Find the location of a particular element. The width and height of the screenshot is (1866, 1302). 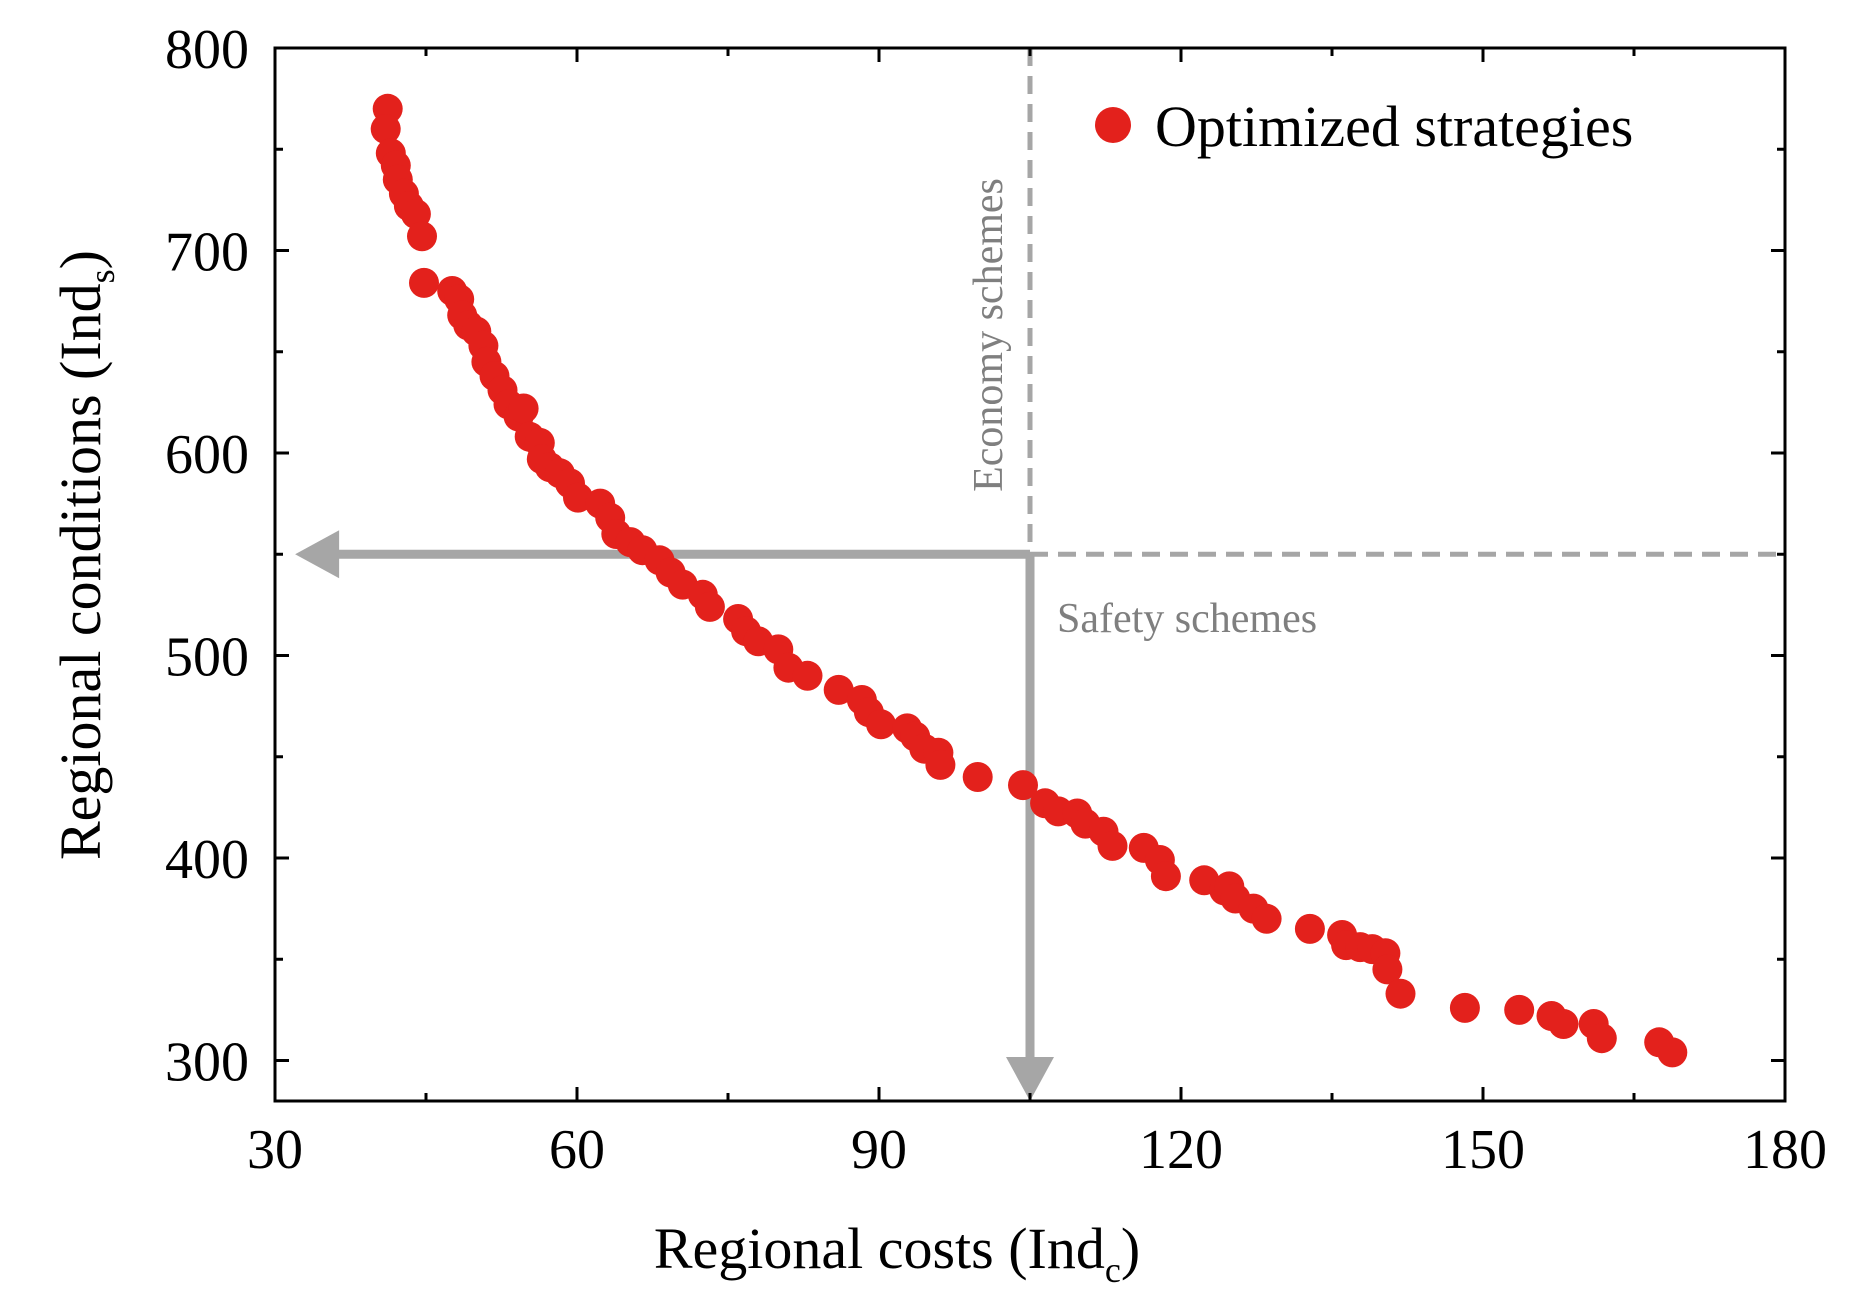

x-tick-label: 120 is located at coordinates (1181, 1150).